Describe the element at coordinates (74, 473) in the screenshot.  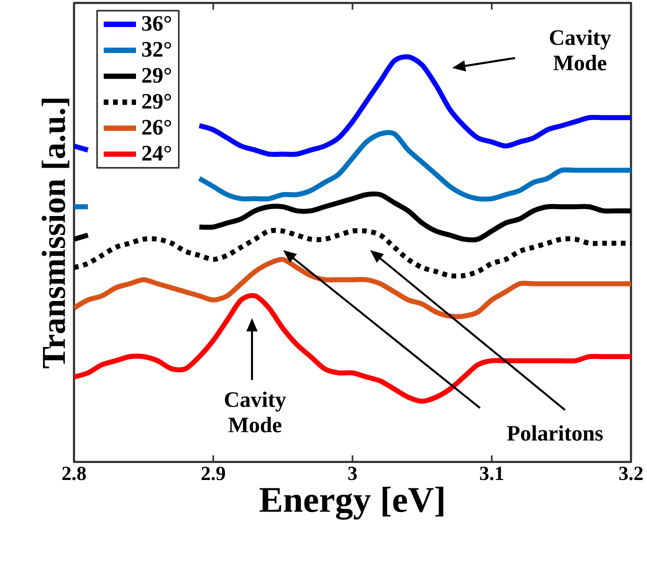
I see `x-tick-label: 2.8` at that location.